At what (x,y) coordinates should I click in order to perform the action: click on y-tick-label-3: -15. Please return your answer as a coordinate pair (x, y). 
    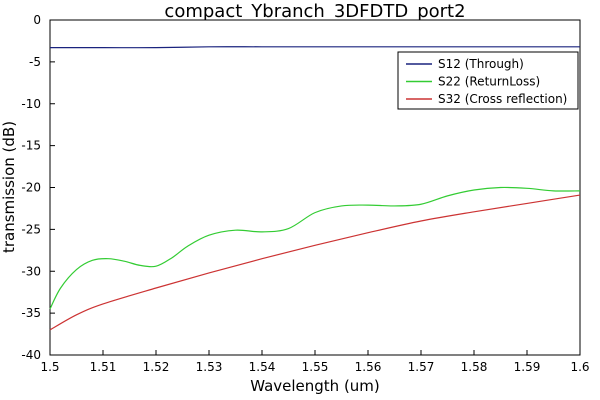
    Looking at the image, I should click on (31, 146).